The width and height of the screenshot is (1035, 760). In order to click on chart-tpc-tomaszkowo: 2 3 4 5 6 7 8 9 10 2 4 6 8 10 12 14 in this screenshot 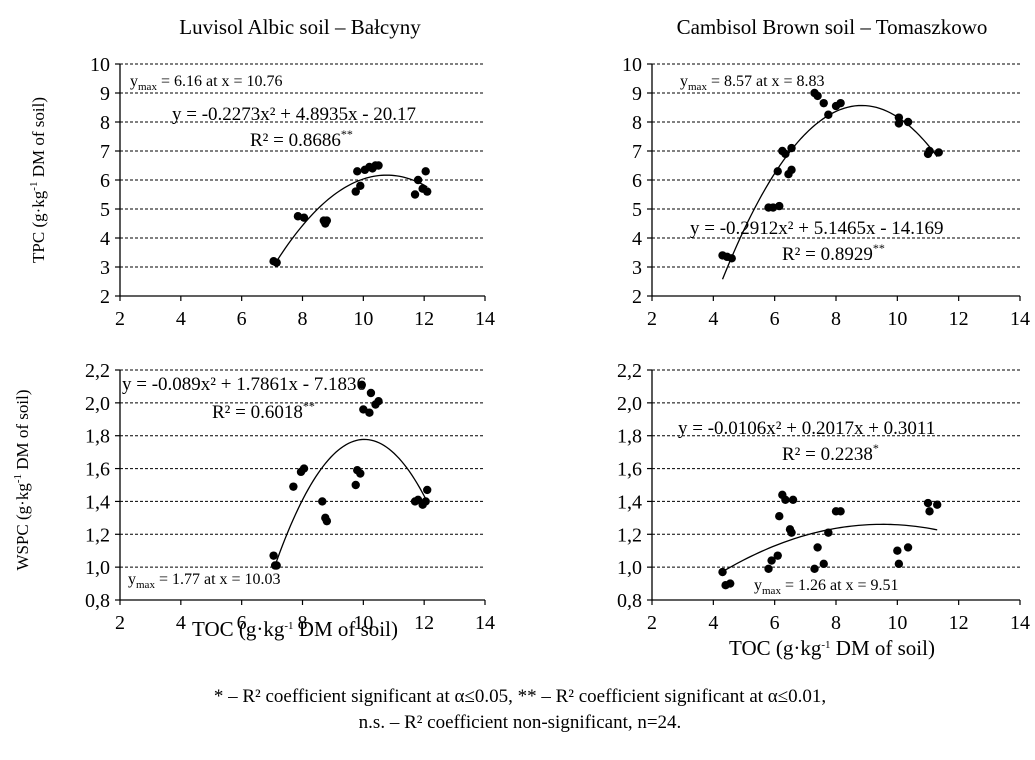, I will do `click(826, 192)`.